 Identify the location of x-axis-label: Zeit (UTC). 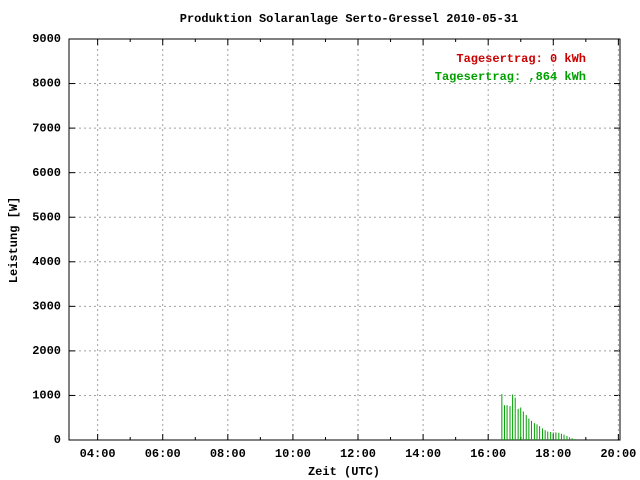
(344, 472).